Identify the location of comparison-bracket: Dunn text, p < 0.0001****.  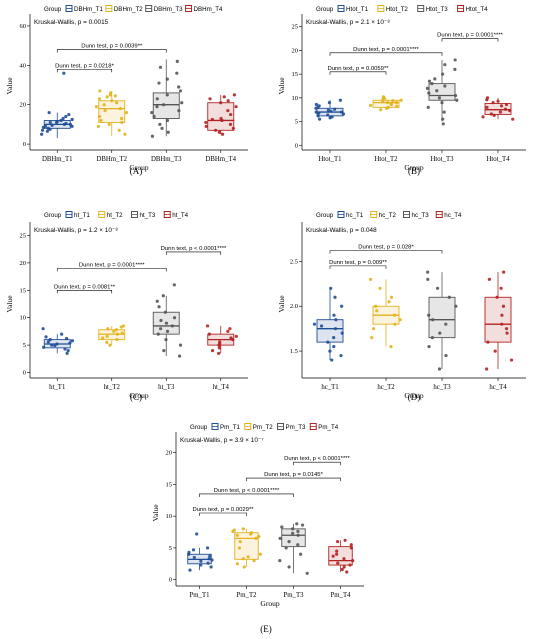
(194, 250).